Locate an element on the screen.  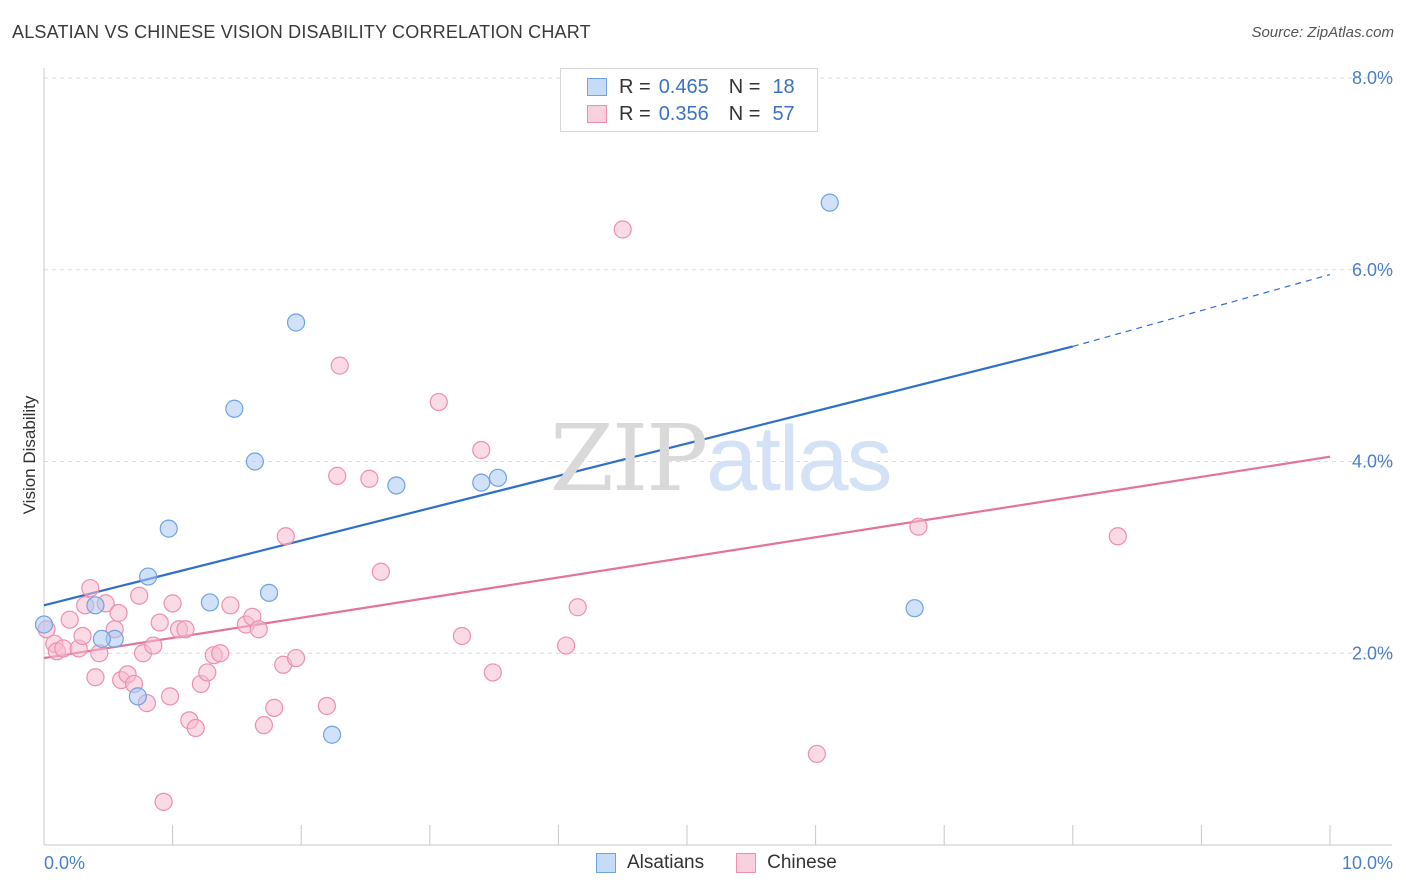
chinese-swatch is located at coordinates (597, 114).